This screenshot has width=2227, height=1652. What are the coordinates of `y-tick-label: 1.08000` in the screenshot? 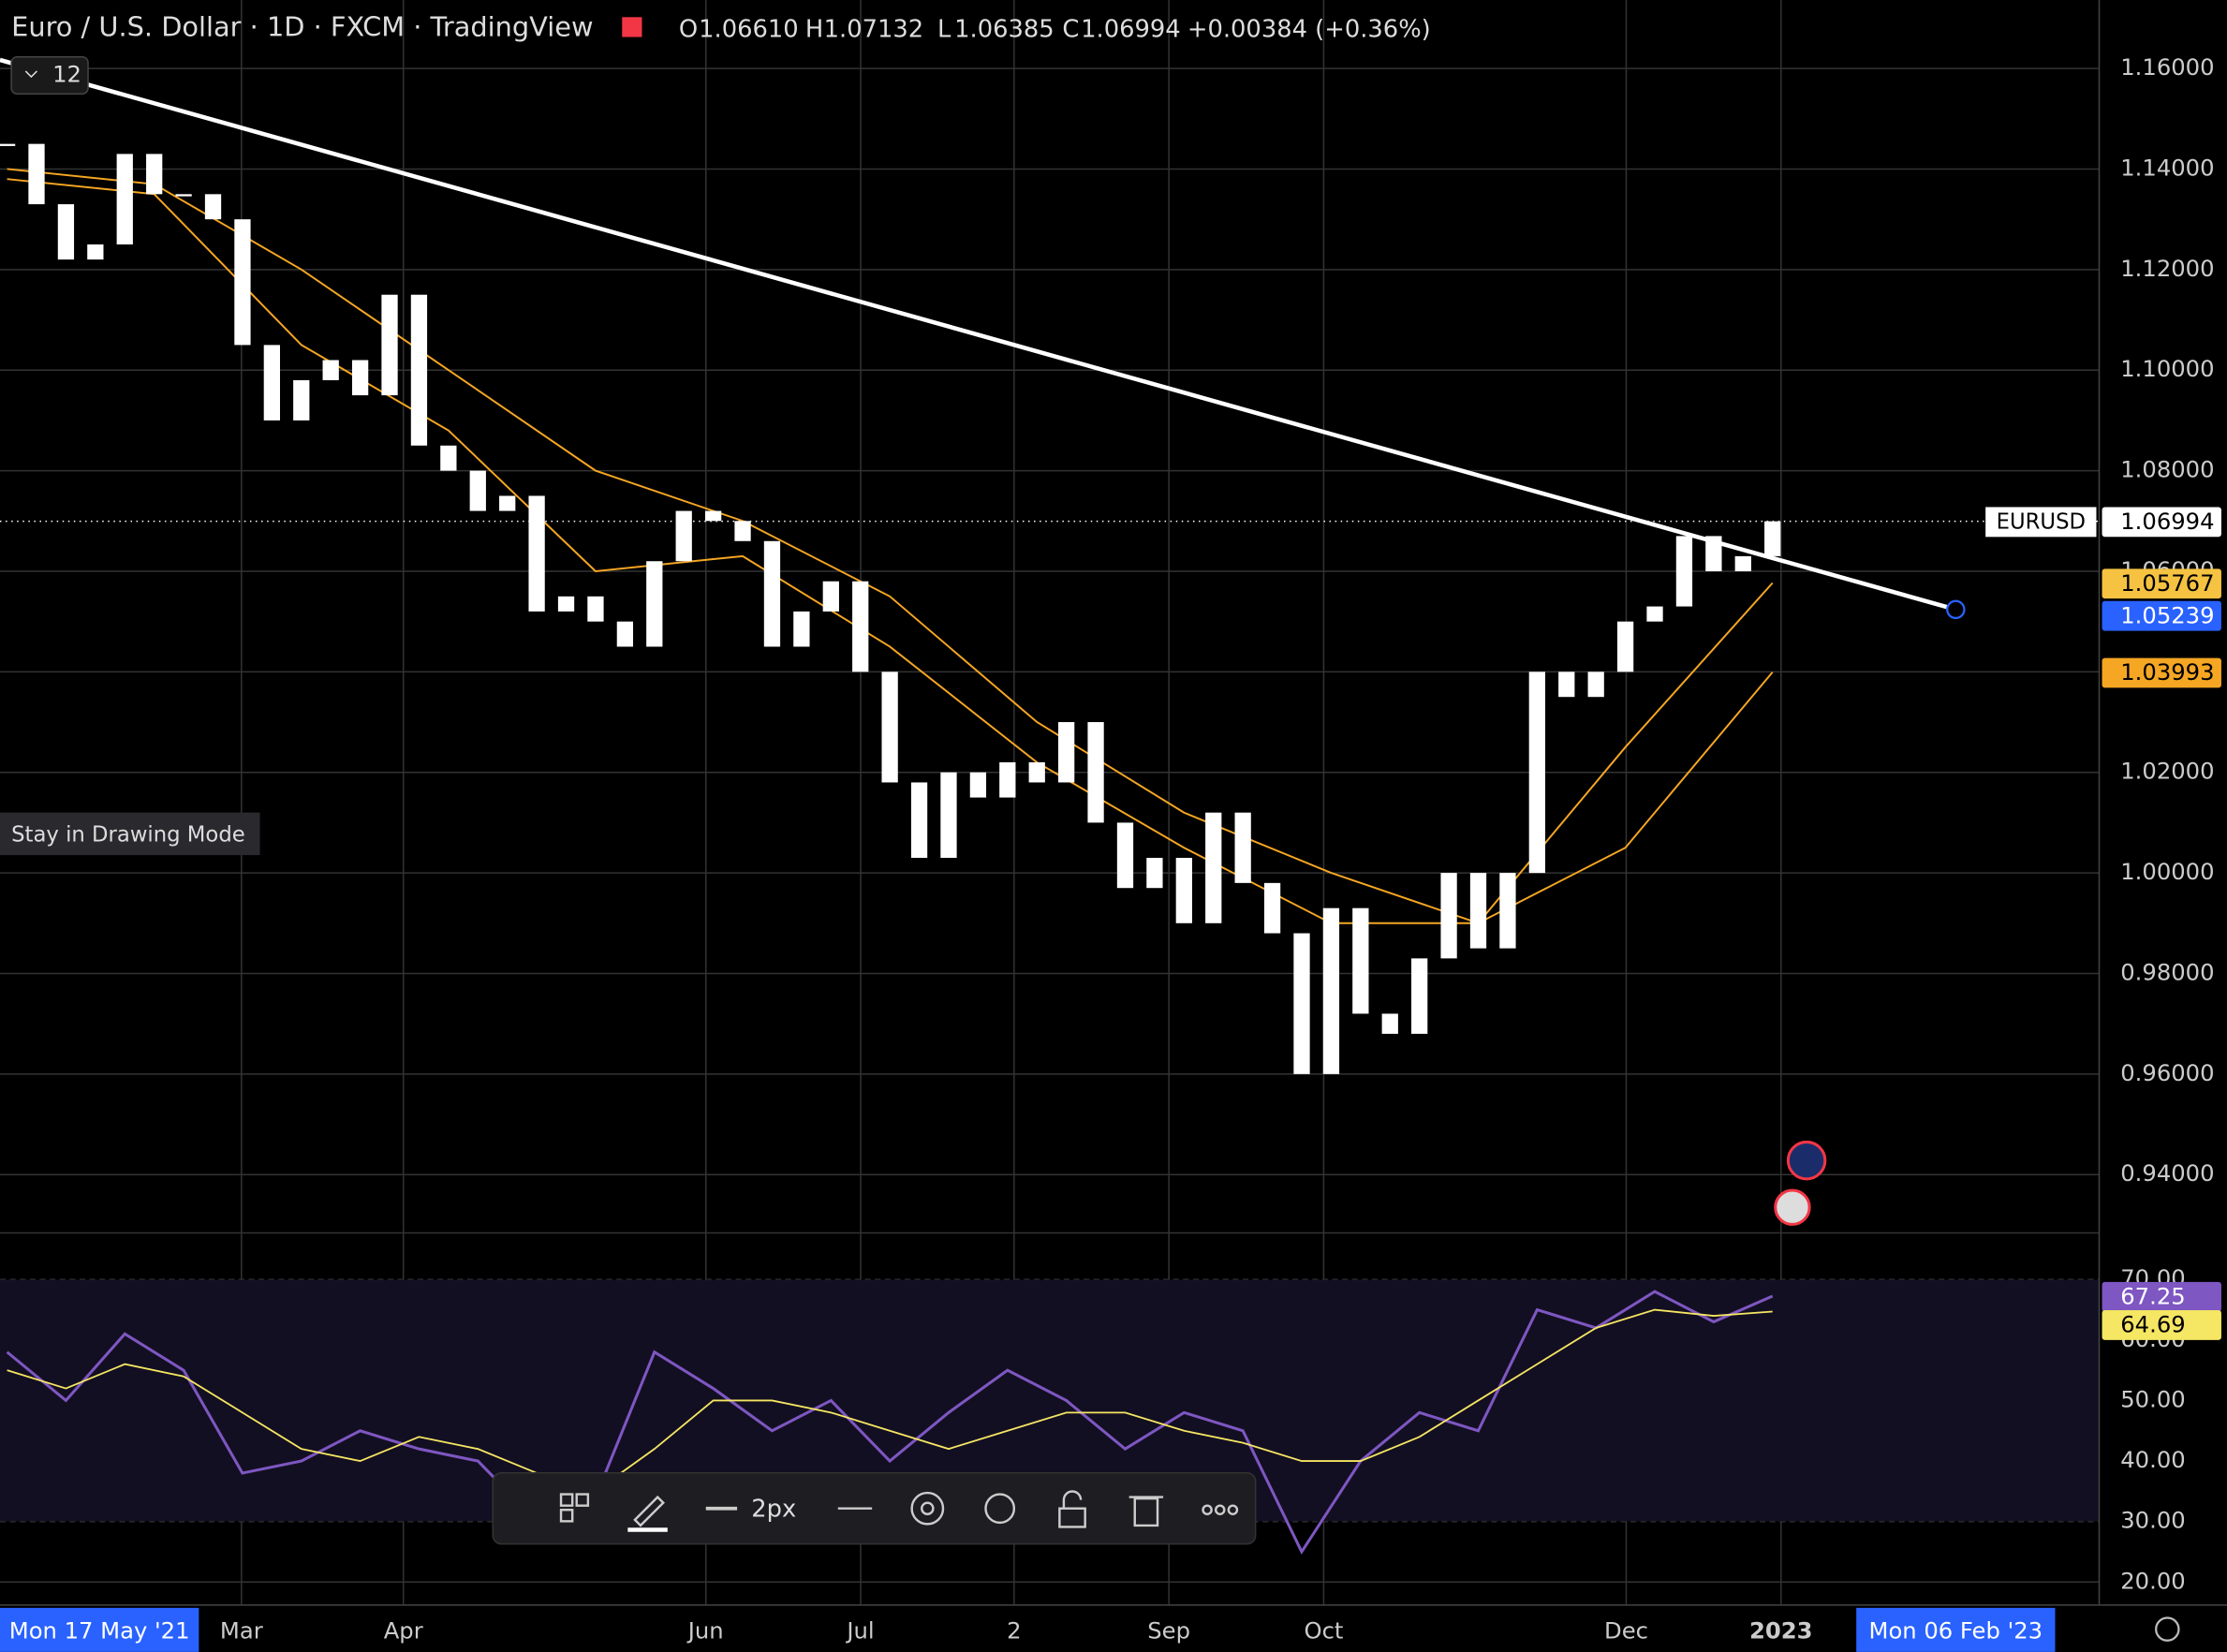 It's located at (2167, 469).